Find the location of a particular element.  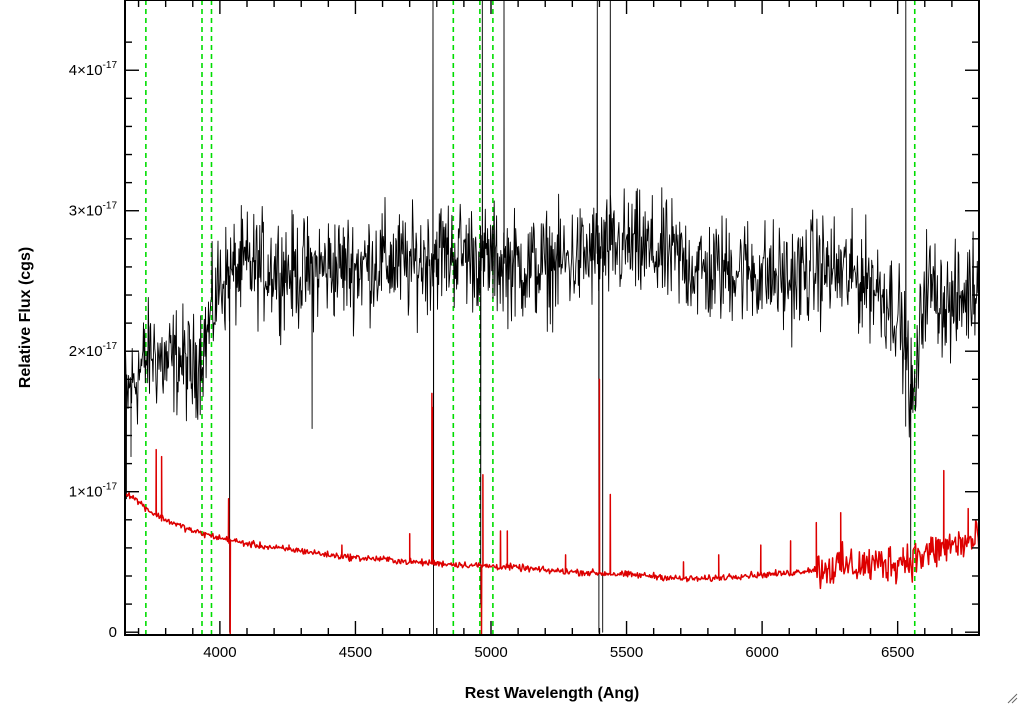

y-axis-label: Relative Flux (cgs) is located at coordinates (25, 317).